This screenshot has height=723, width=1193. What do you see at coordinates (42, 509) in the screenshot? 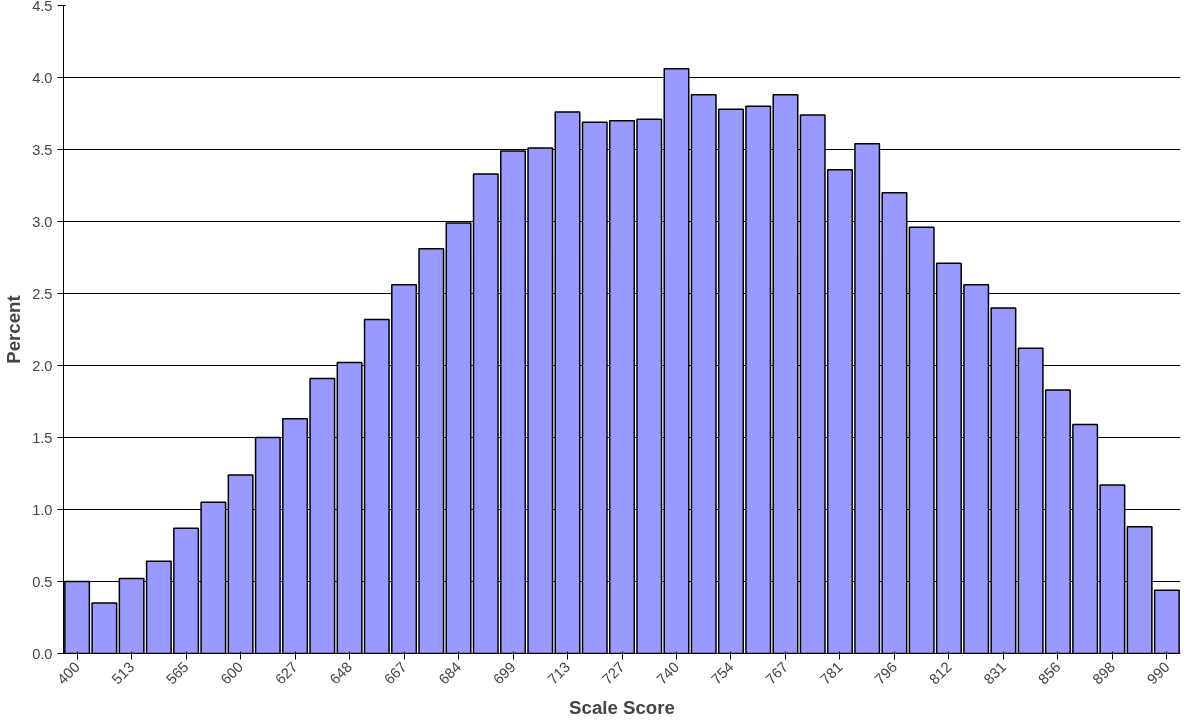
I see `y-tick-label: 1.0` at bounding box center [42, 509].